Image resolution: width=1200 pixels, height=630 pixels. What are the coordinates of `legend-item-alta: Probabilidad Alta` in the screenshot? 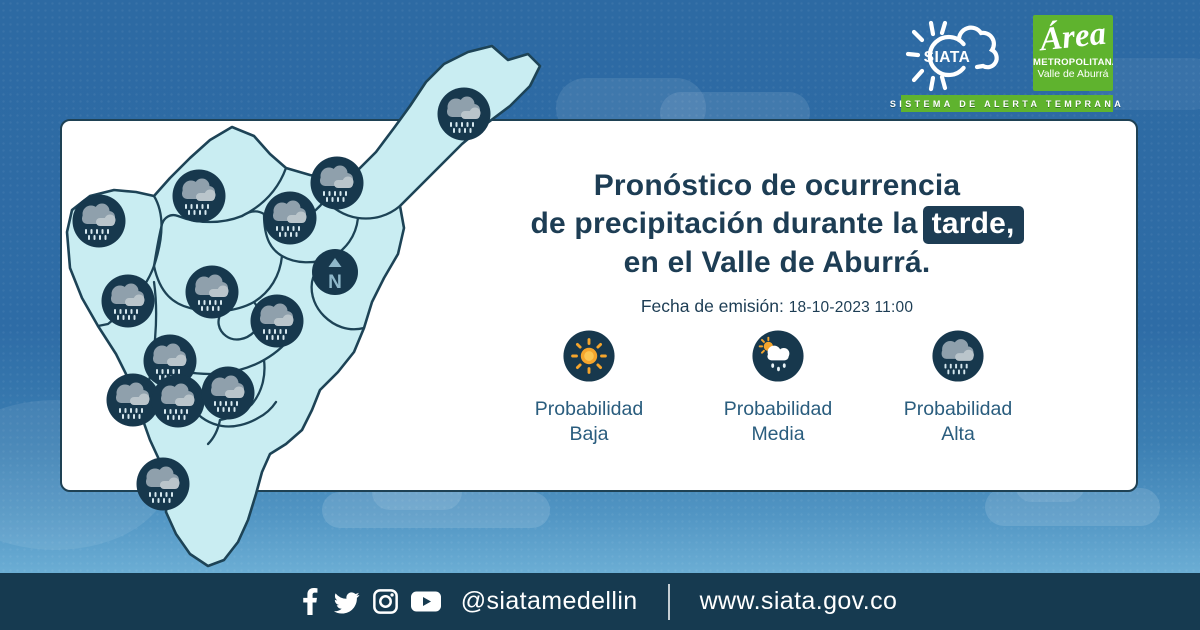 It's located at (958, 388).